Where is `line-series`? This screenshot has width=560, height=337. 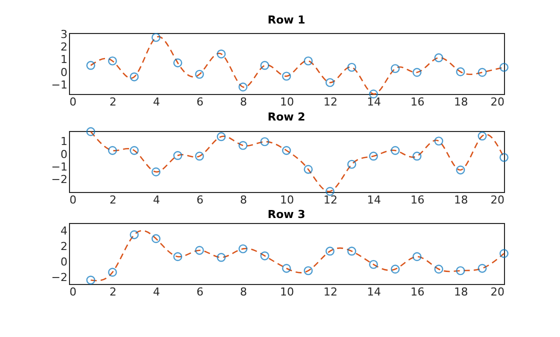
line-series is located at coordinates (297, 161).